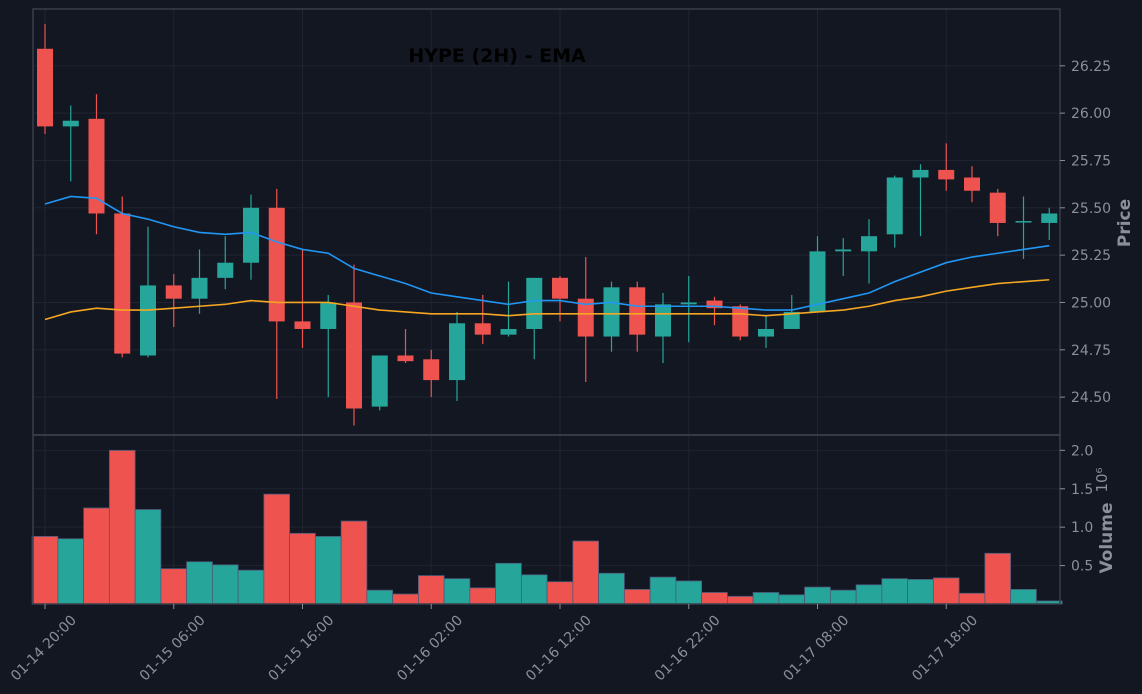  What do you see at coordinates (1091, 256) in the screenshot?
I see `price-tick-label: 25.25` at bounding box center [1091, 256].